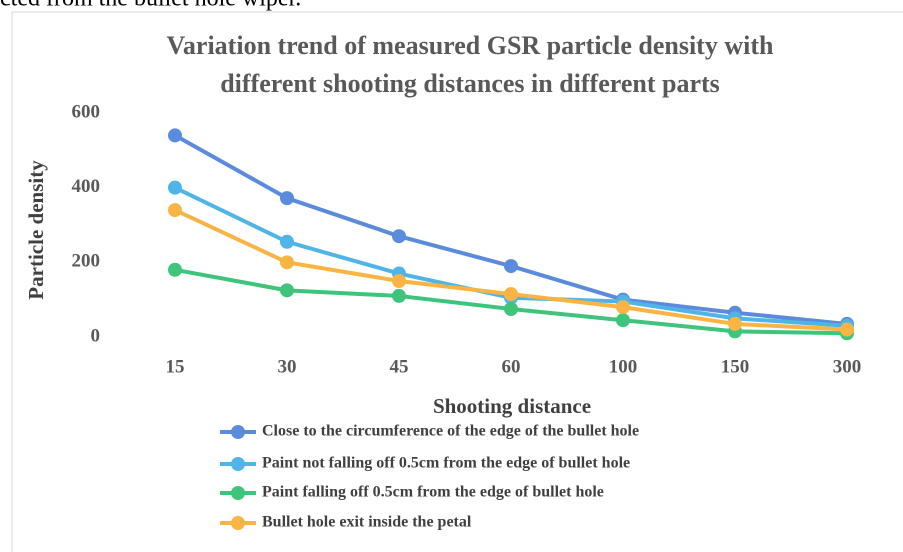 The height and width of the screenshot is (552, 903). I want to click on x-axis-title: Shooting distance, so click(512, 406).